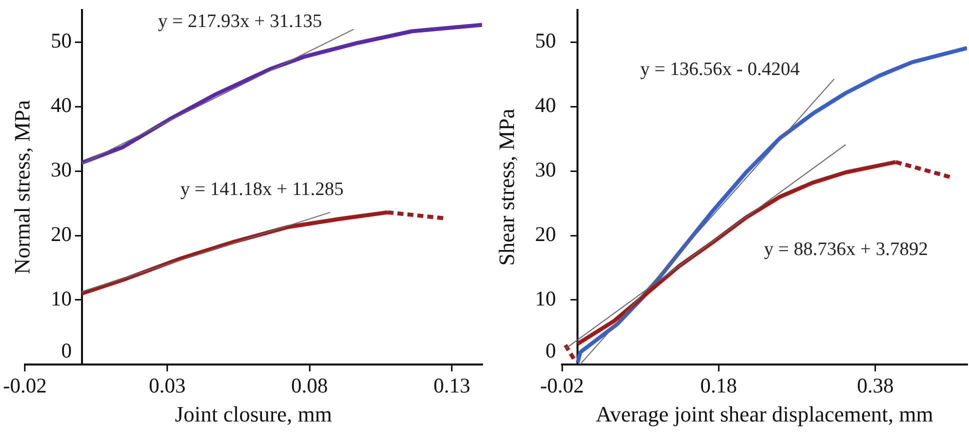  I want to click on y-axis-title: Shear stress, MPa, so click(506, 187).